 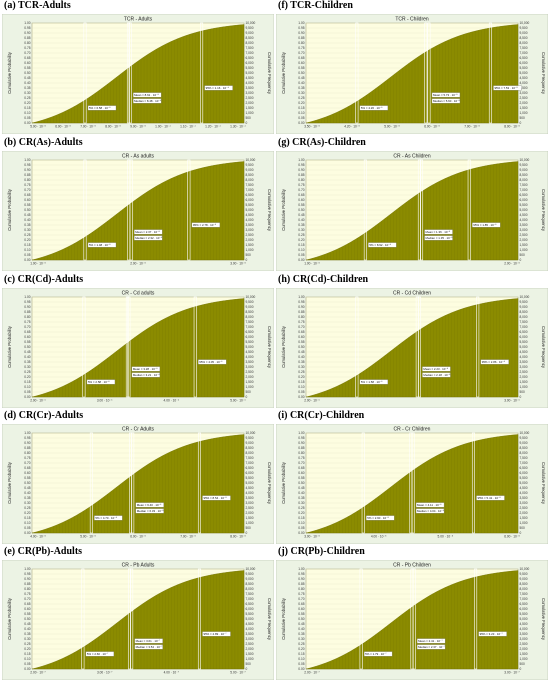 What do you see at coordinates (148, 232) in the screenshot?
I see `annotation-mean: Mean = 2.37 · 10⁻⁵` at bounding box center [148, 232].